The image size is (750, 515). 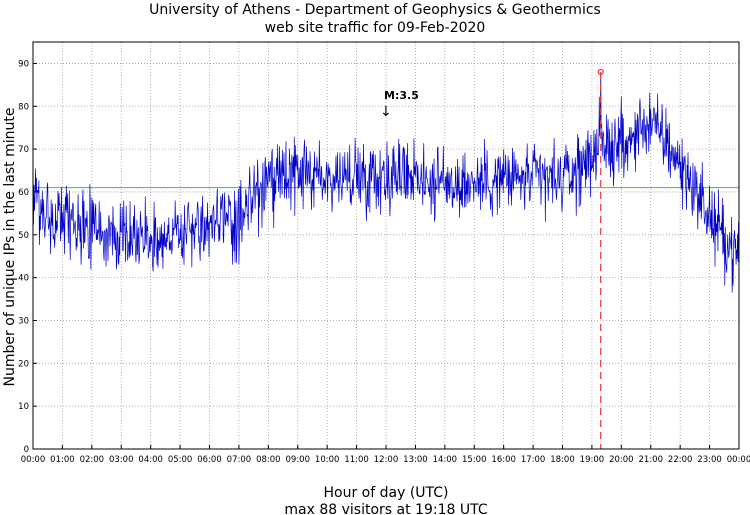 What do you see at coordinates (23, 407) in the screenshot?
I see `y-tick-label: 10` at bounding box center [23, 407].